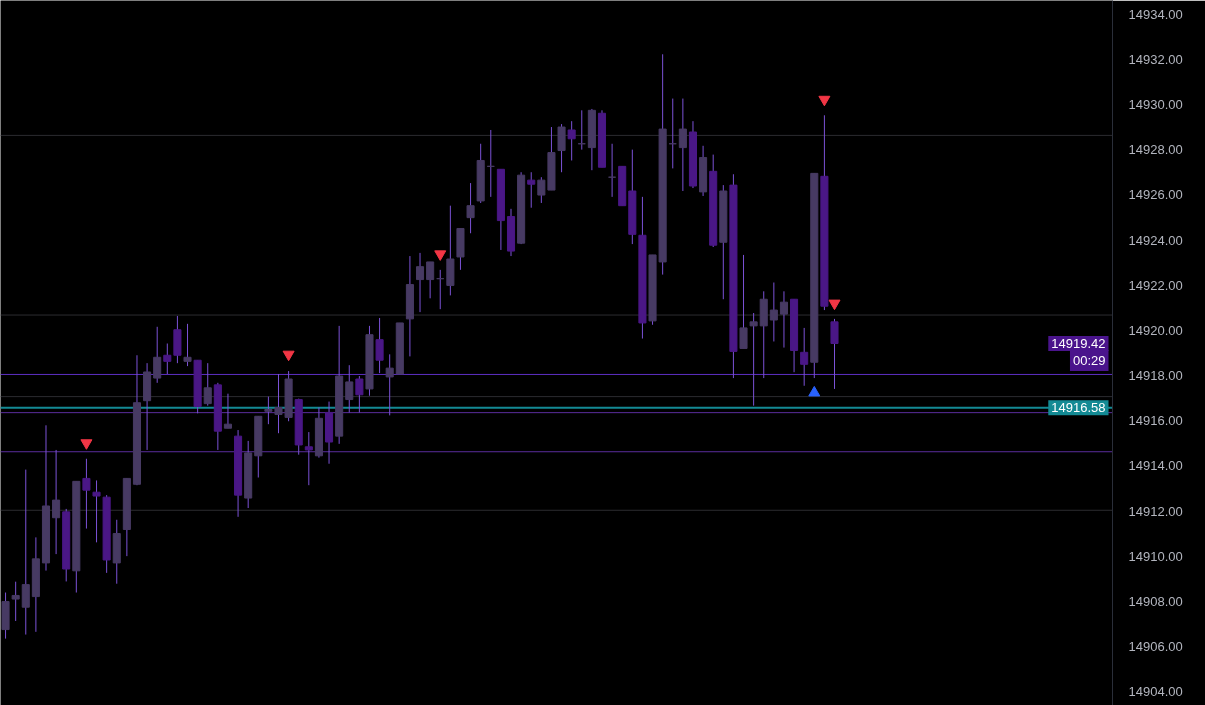 This screenshot has width=1205, height=705. What do you see at coordinates (1078, 344) in the screenshot?
I see `annotation: 14919.42` at bounding box center [1078, 344].